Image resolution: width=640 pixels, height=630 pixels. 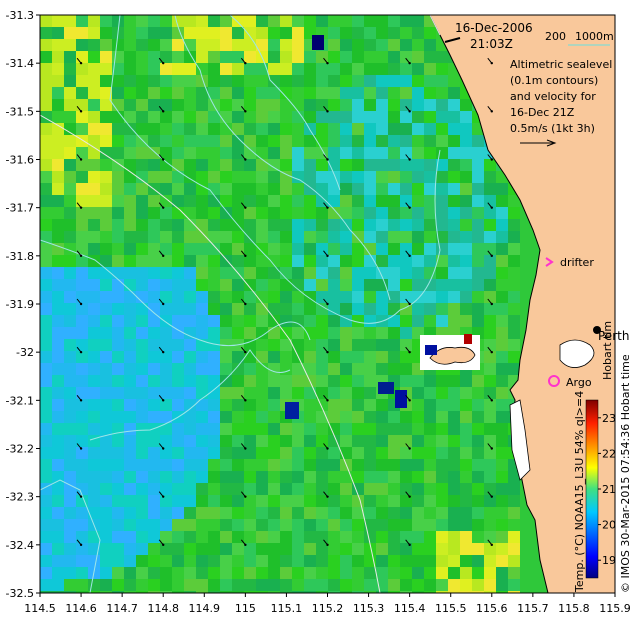 What do you see at coordinates (561, 64) in the screenshot?
I see `desc-line-1: Altimetric sealevel` at bounding box center [561, 64].